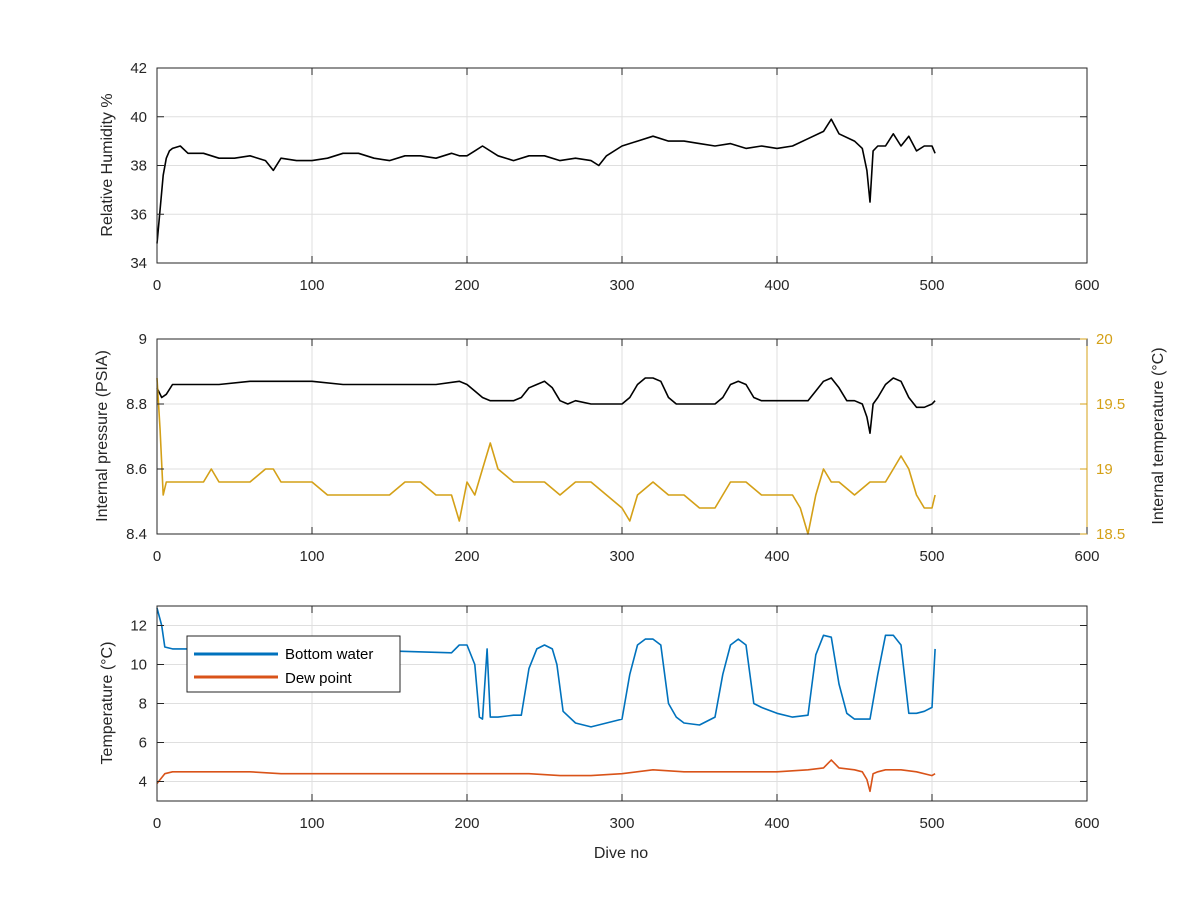 This screenshot has width=1200, height=900. Describe the element at coordinates (138, 117) in the screenshot. I see `y-tick-label: 40` at that location.